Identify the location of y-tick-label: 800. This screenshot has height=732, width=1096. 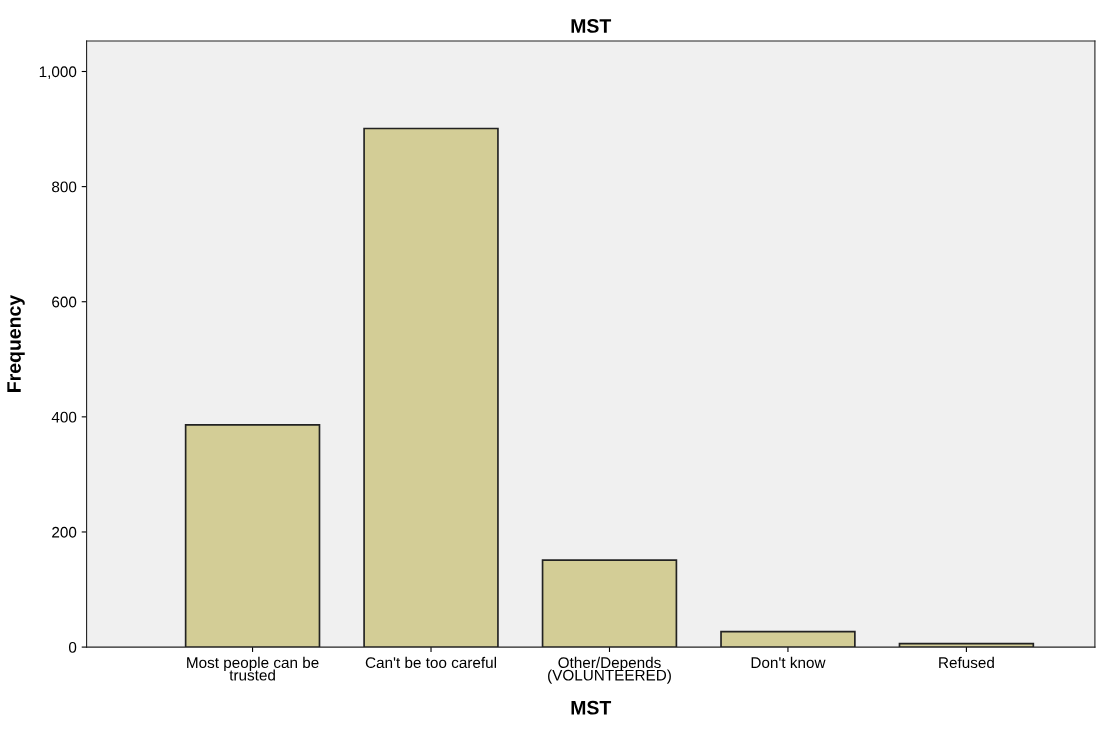
(64, 187).